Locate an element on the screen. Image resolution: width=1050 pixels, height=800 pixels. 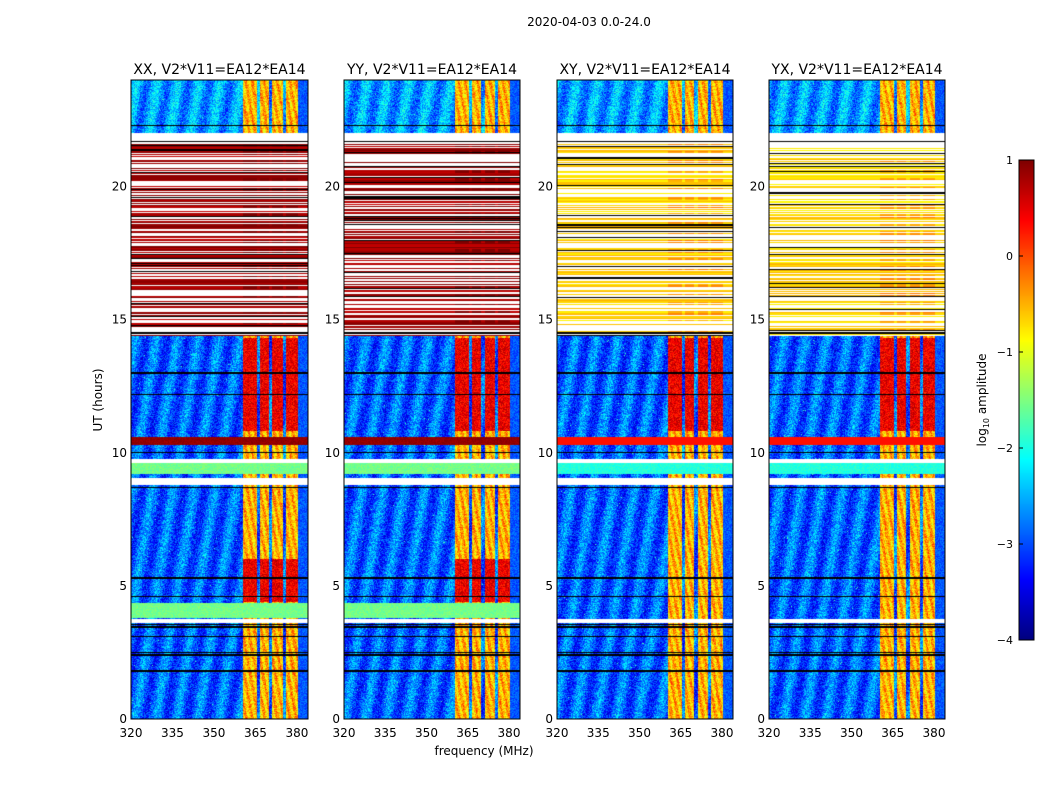
plot-frame-xy is located at coordinates (645, 399).